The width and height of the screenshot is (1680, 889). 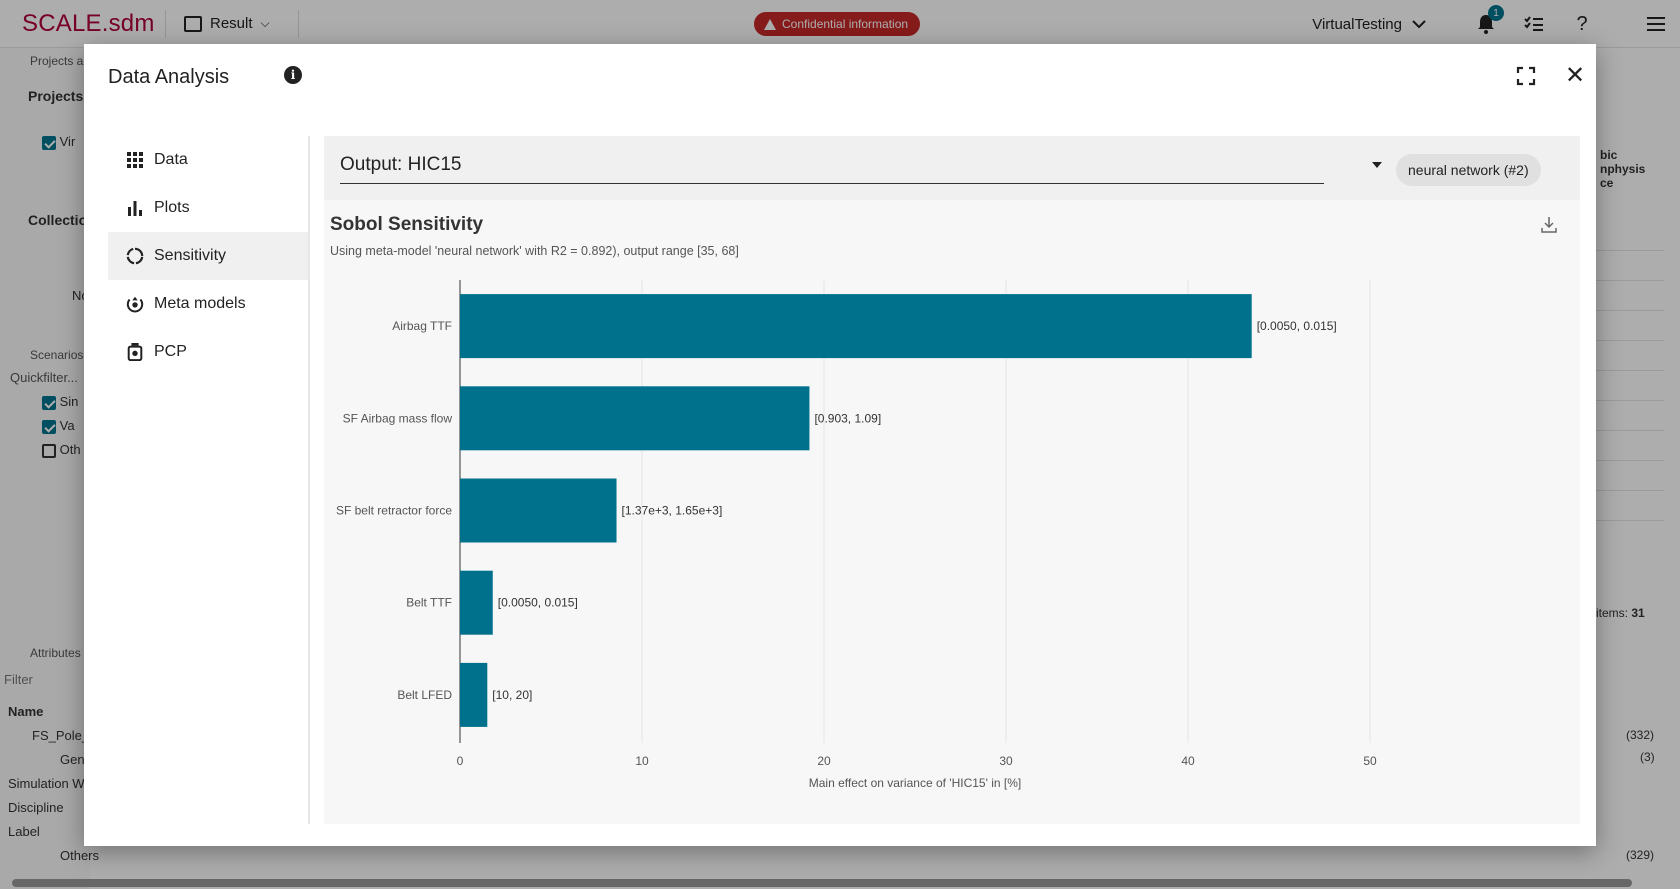 I want to click on filter-item: Oth, so click(x=61, y=450).